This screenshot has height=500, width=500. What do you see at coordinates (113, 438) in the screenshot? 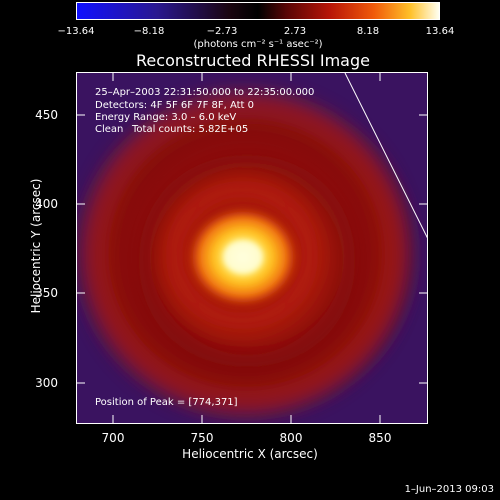
I see `x-tick-label: 700` at bounding box center [113, 438].